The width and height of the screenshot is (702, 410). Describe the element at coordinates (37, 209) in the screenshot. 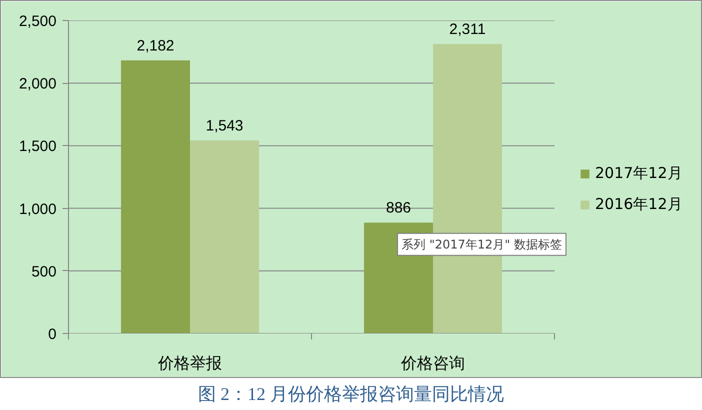

I see `y-tick-label: 1,000` at that location.